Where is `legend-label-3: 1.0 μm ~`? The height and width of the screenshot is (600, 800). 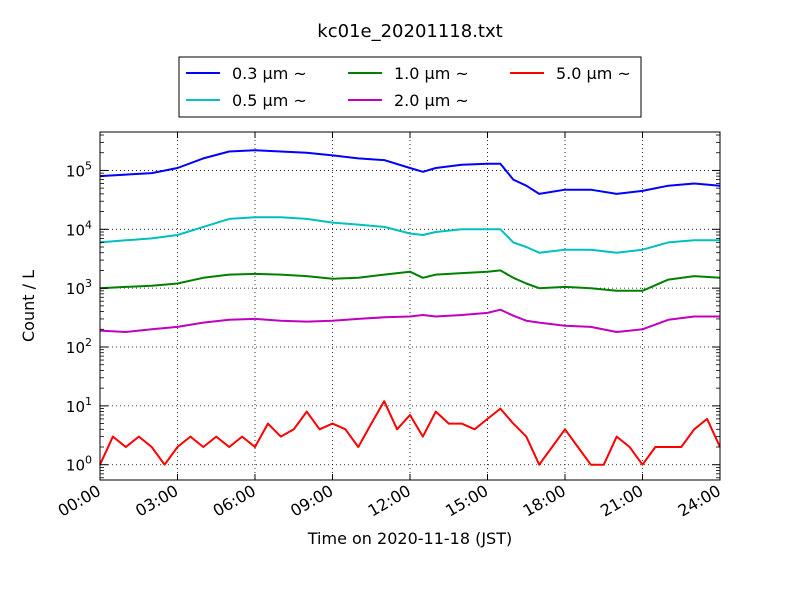
legend-label-3: 1.0 μm ~ is located at coordinates (431, 73).